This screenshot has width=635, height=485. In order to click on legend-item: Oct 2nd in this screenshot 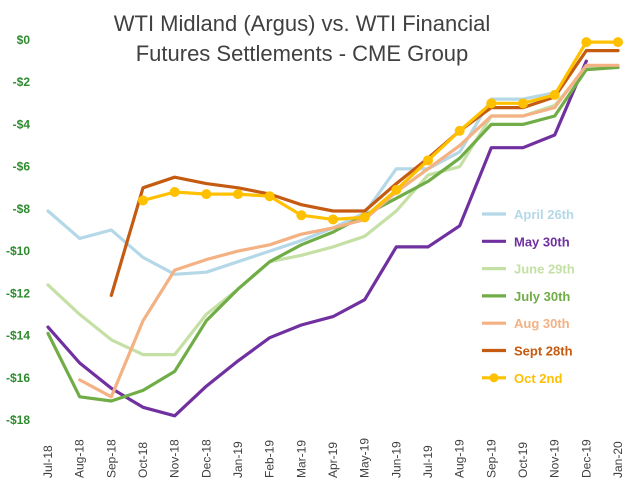, I will do `click(522, 378)`.